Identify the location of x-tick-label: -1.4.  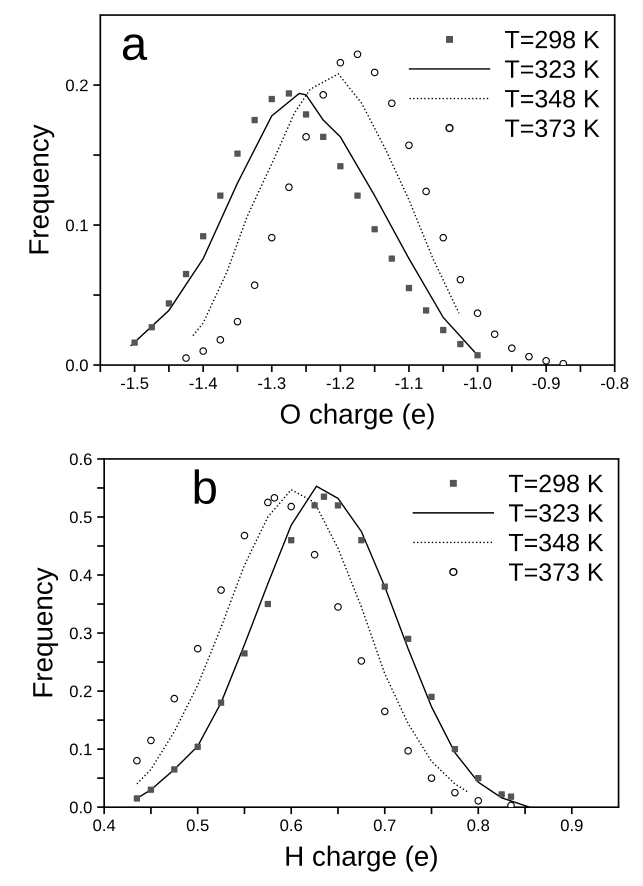
(204, 383).